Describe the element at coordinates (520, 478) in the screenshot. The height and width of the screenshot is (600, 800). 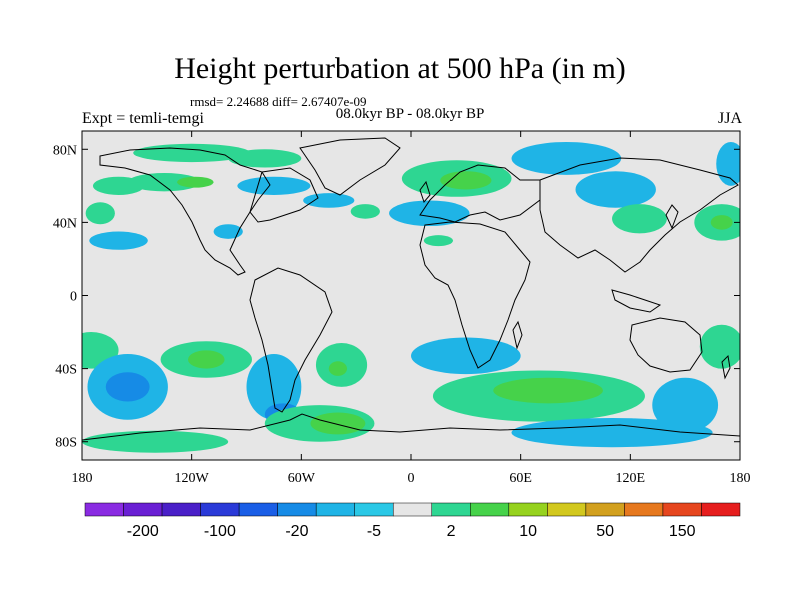
I see `lon-tick-label: 60E` at that location.